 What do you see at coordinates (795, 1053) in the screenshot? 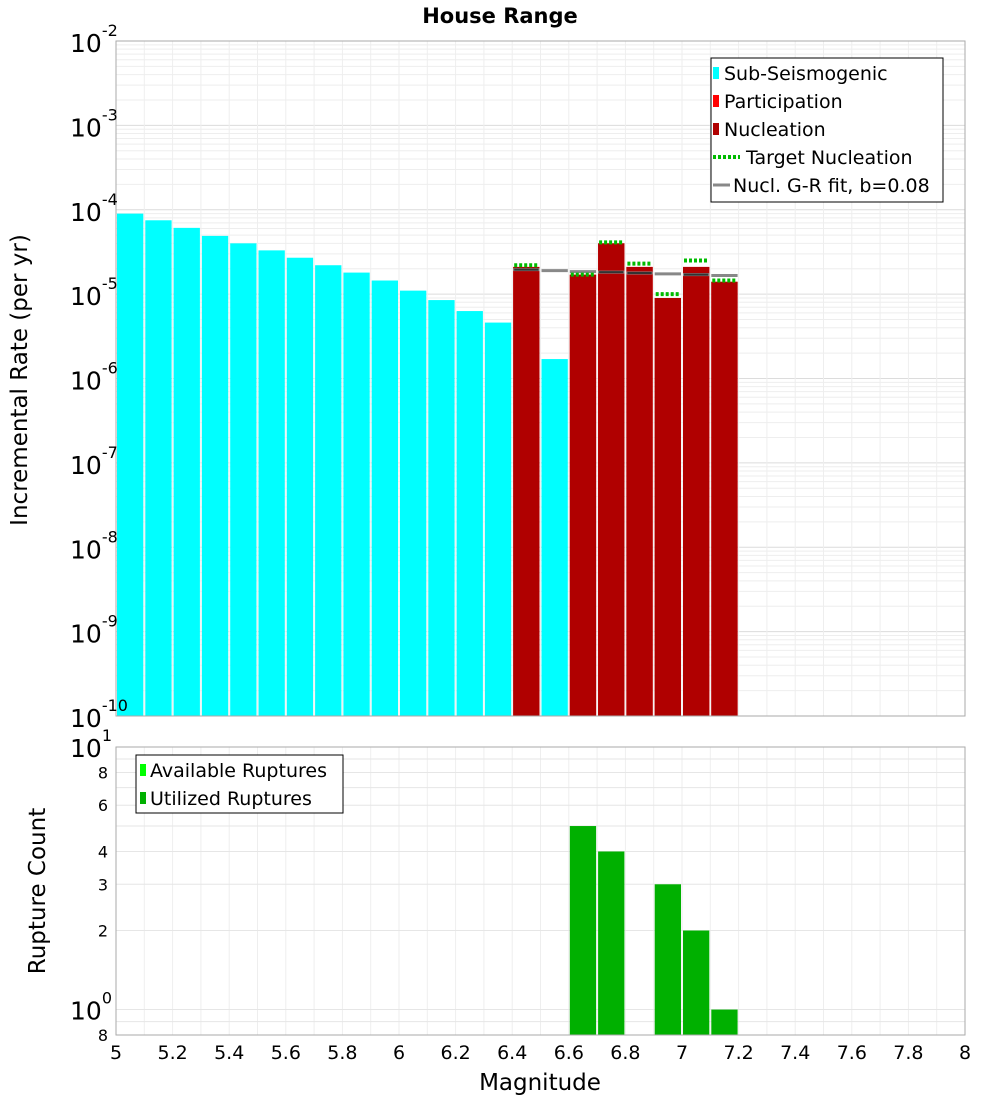
I see `x-tick-label: 7.4` at bounding box center [795, 1053].